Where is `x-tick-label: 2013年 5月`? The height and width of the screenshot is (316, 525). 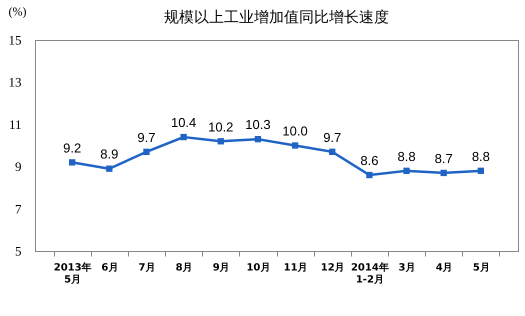
x-tick-label: 2013年 5月 is located at coordinates (73, 274).